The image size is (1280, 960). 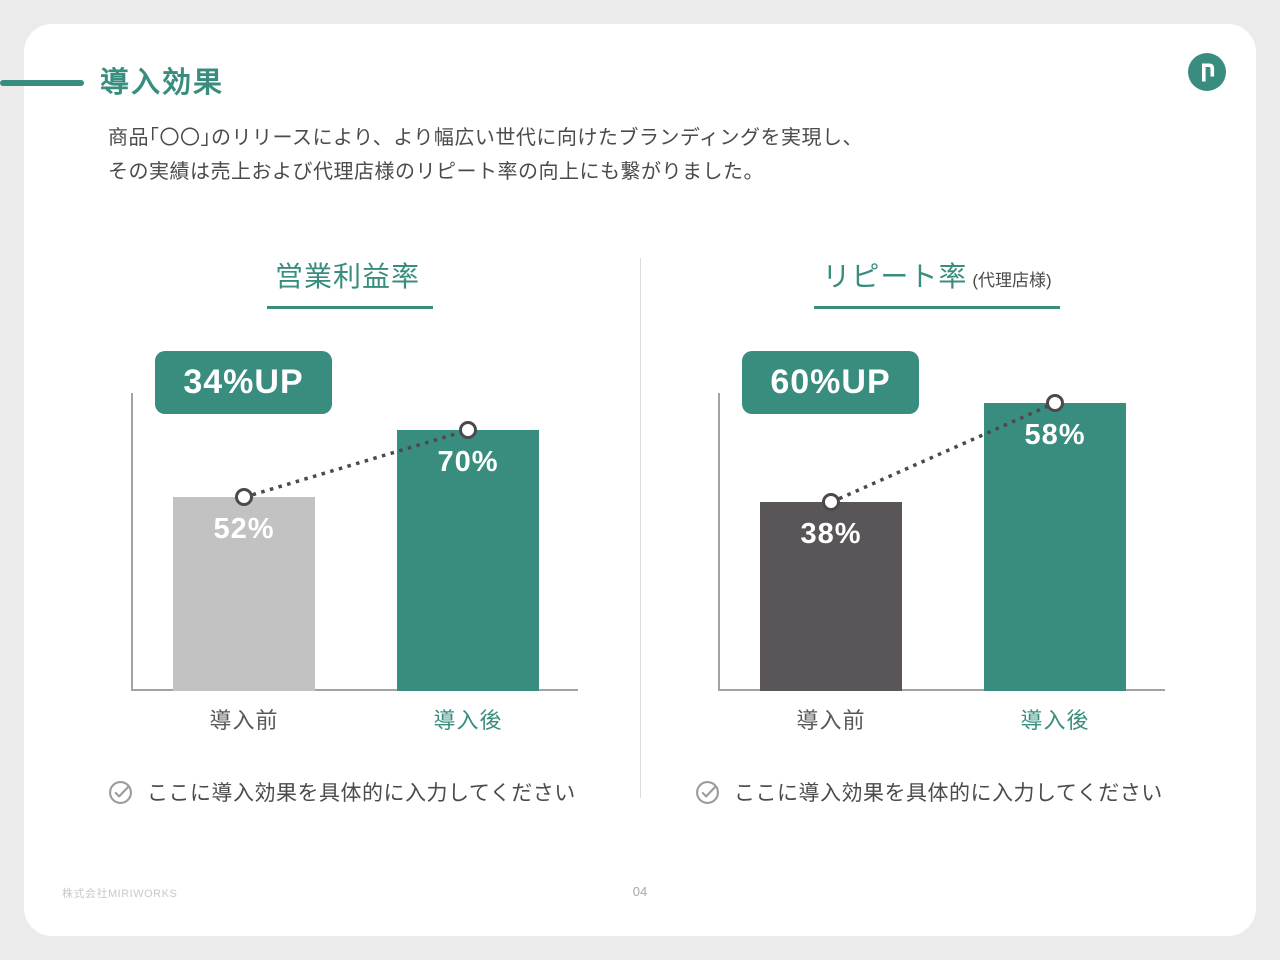 What do you see at coordinates (162, 83) in the screenshot?
I see `page-title: 導入効果` at bounding box center [162, 83].